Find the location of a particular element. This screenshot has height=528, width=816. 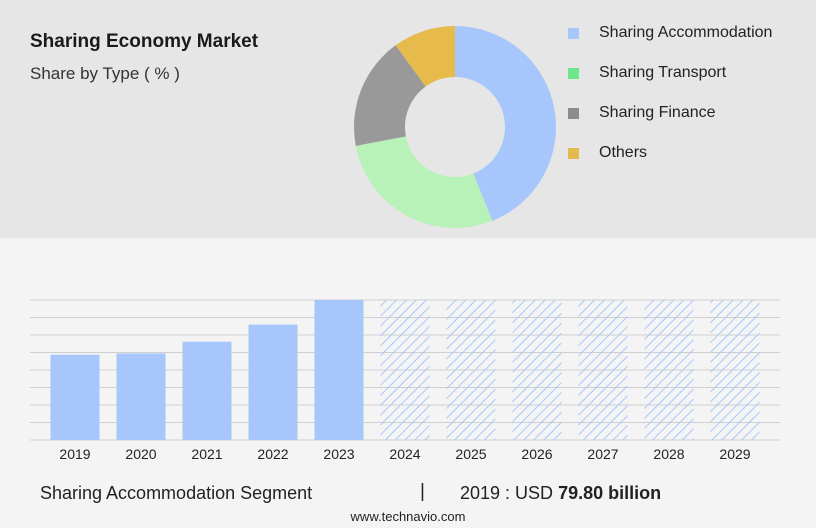

x-tick-label: 2028 is located at coordinates (668, 454).